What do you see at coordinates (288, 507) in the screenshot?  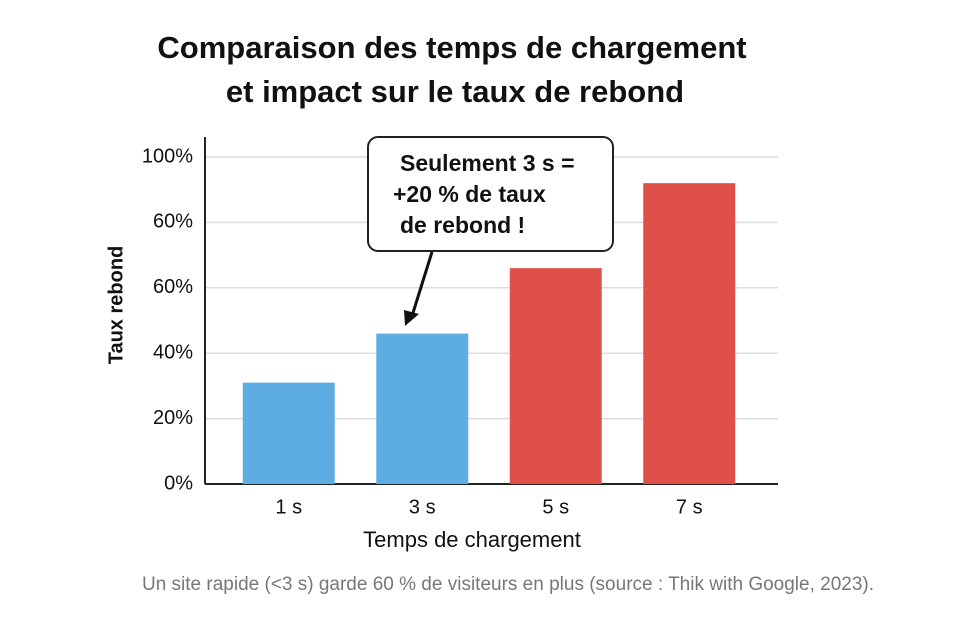 I see `x-tick-label: 1 s` at bounding box center [288, 507].